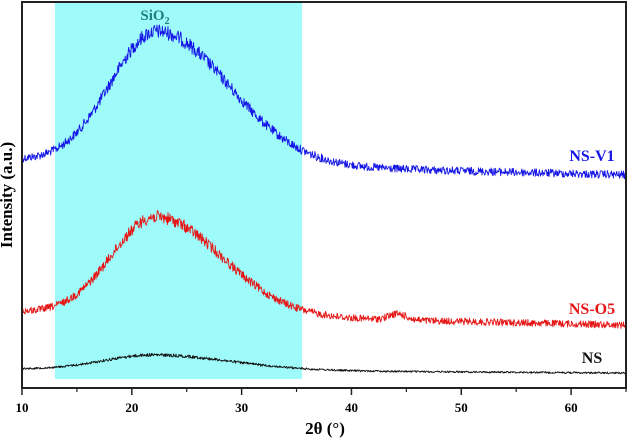 This screenshot has height=439, width=627. What do you see at coordinates (351, 407) in the screenshot?
I see `x-tick-label: 40` at bounding box center [351, 407].